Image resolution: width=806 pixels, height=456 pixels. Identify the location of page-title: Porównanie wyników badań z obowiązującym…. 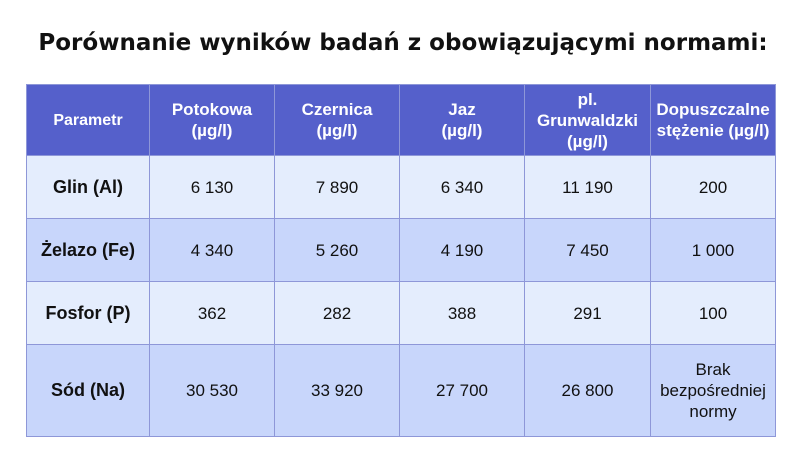
(403, 43).